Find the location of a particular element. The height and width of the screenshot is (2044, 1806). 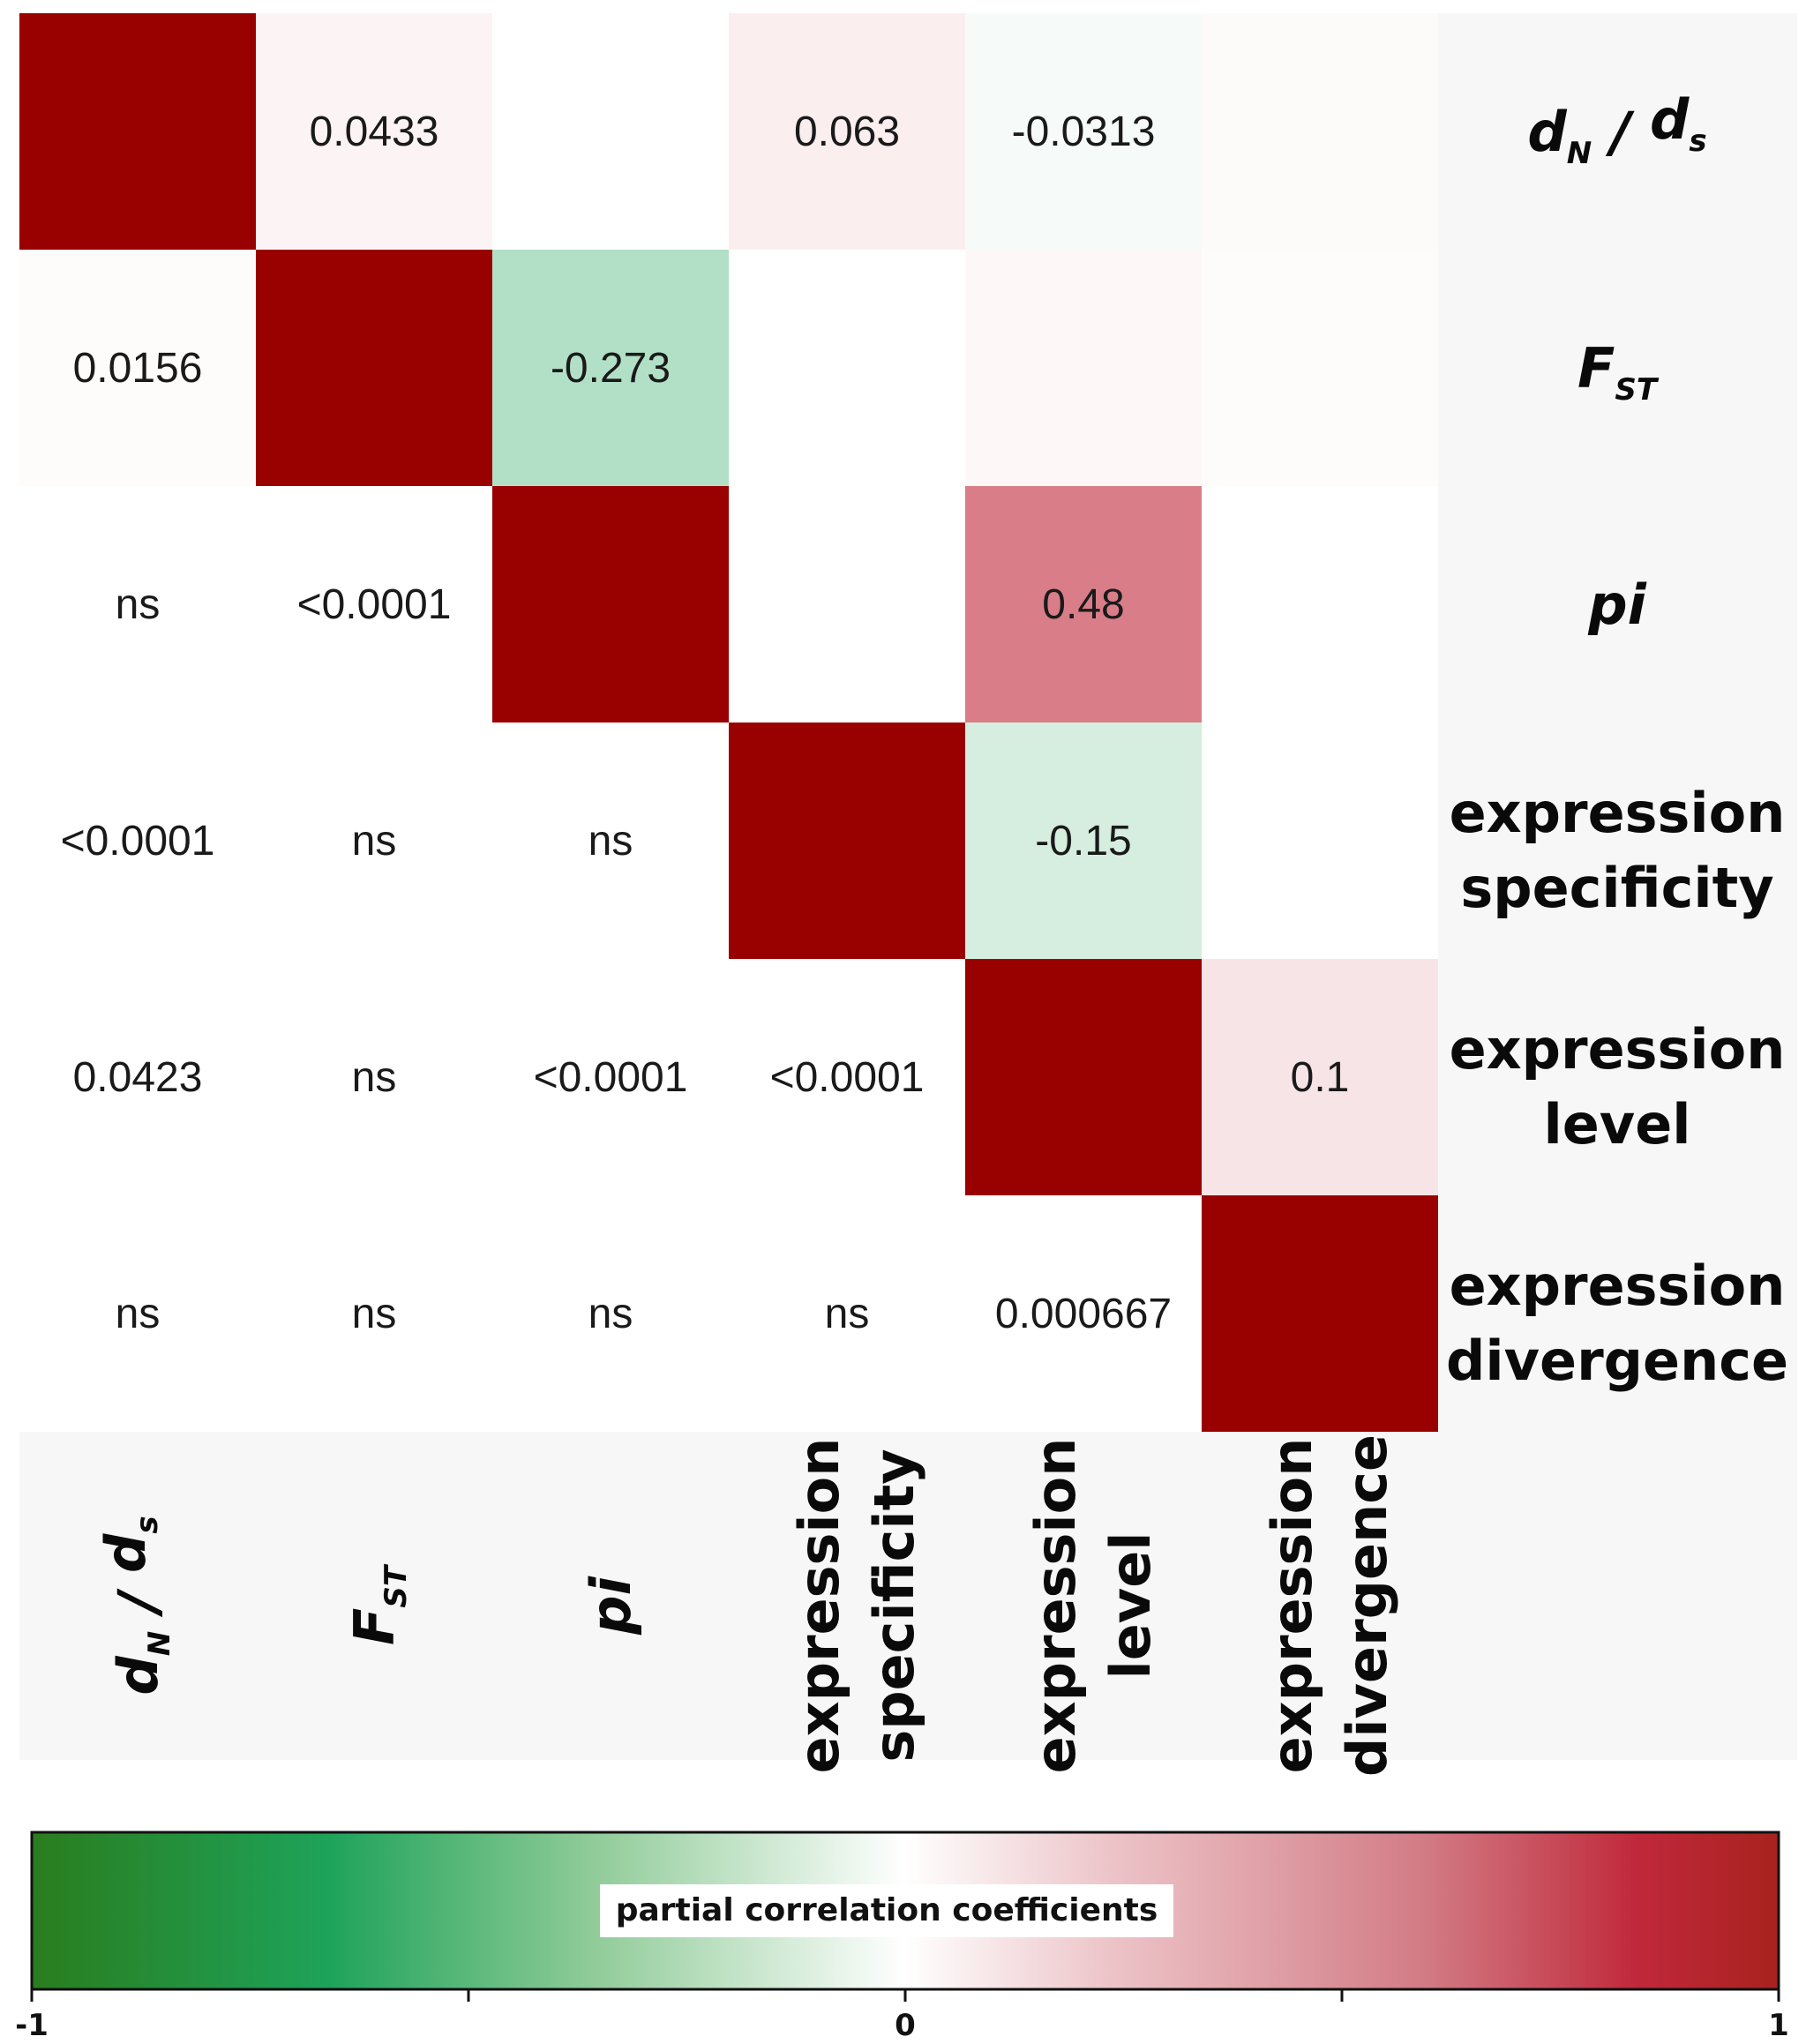

cell-value: 0.063 is located at coordinates (847, 132).